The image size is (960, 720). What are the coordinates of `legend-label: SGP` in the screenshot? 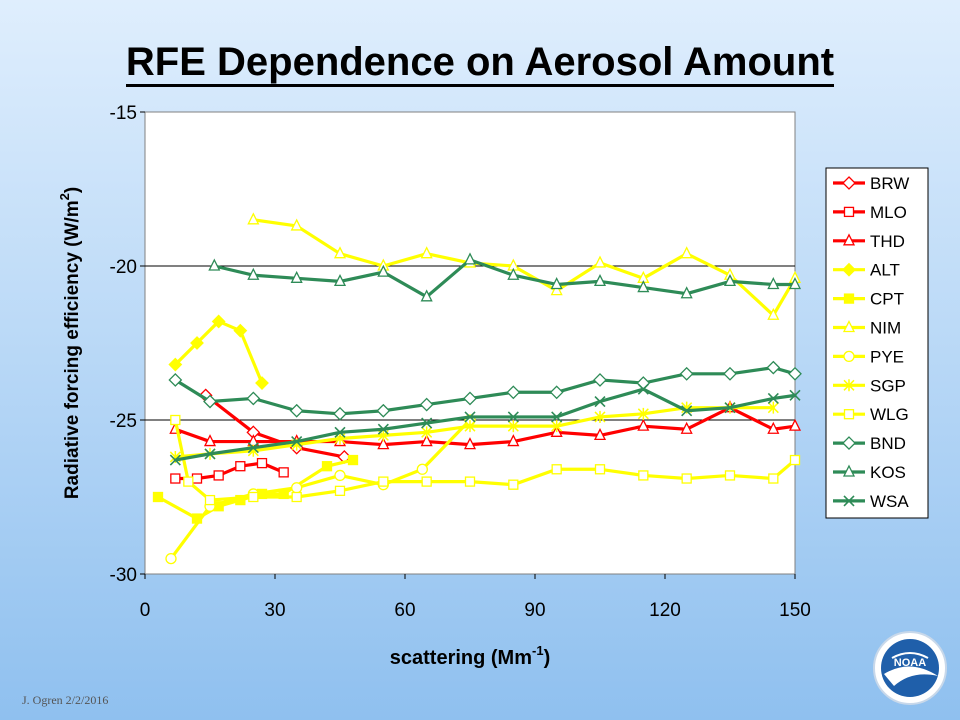 It's located at (888, 385).